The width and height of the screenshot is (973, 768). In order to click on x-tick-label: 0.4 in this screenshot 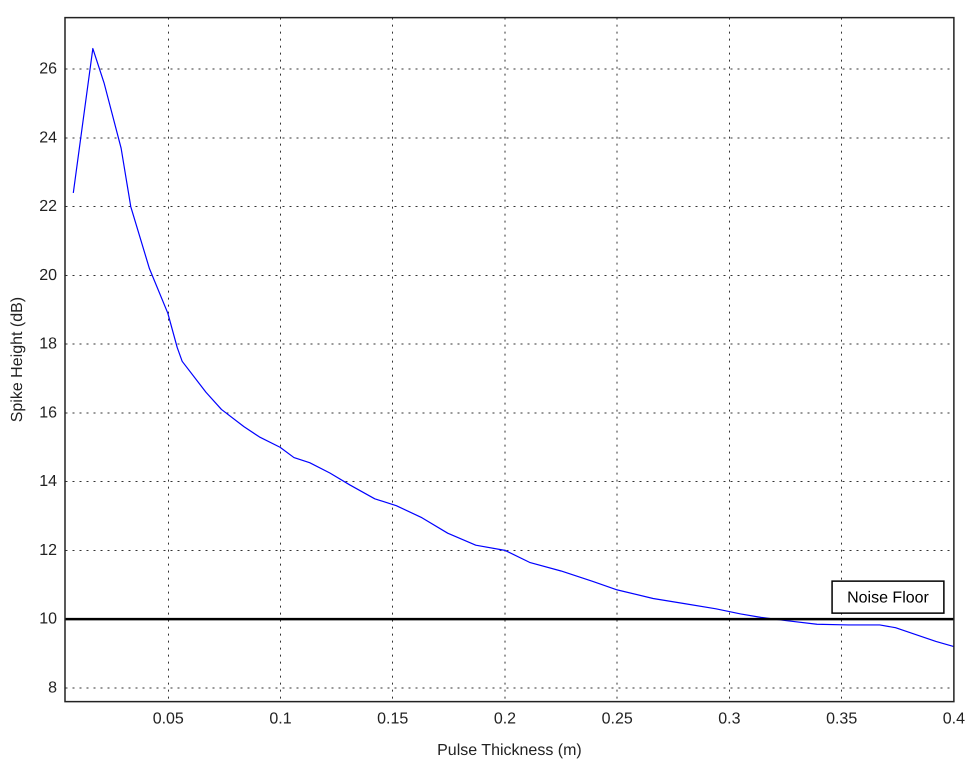, I will do `click(954, 719)`.